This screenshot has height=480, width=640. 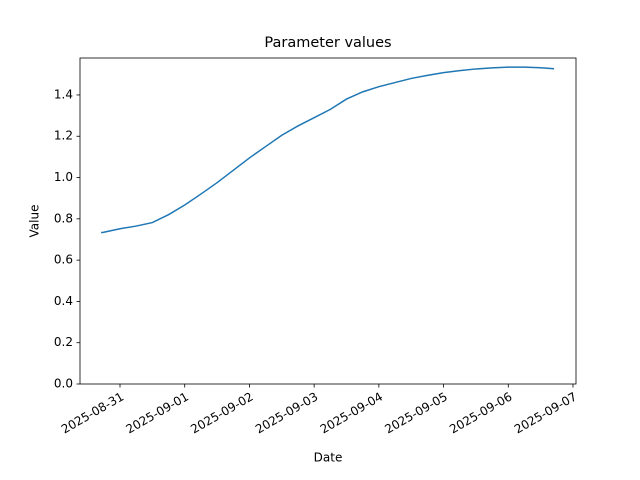 What do you see at coordinates (63, 260) in the screenshot?
I see `y-tick-label: 0.6` at bounding box center [63, 260].